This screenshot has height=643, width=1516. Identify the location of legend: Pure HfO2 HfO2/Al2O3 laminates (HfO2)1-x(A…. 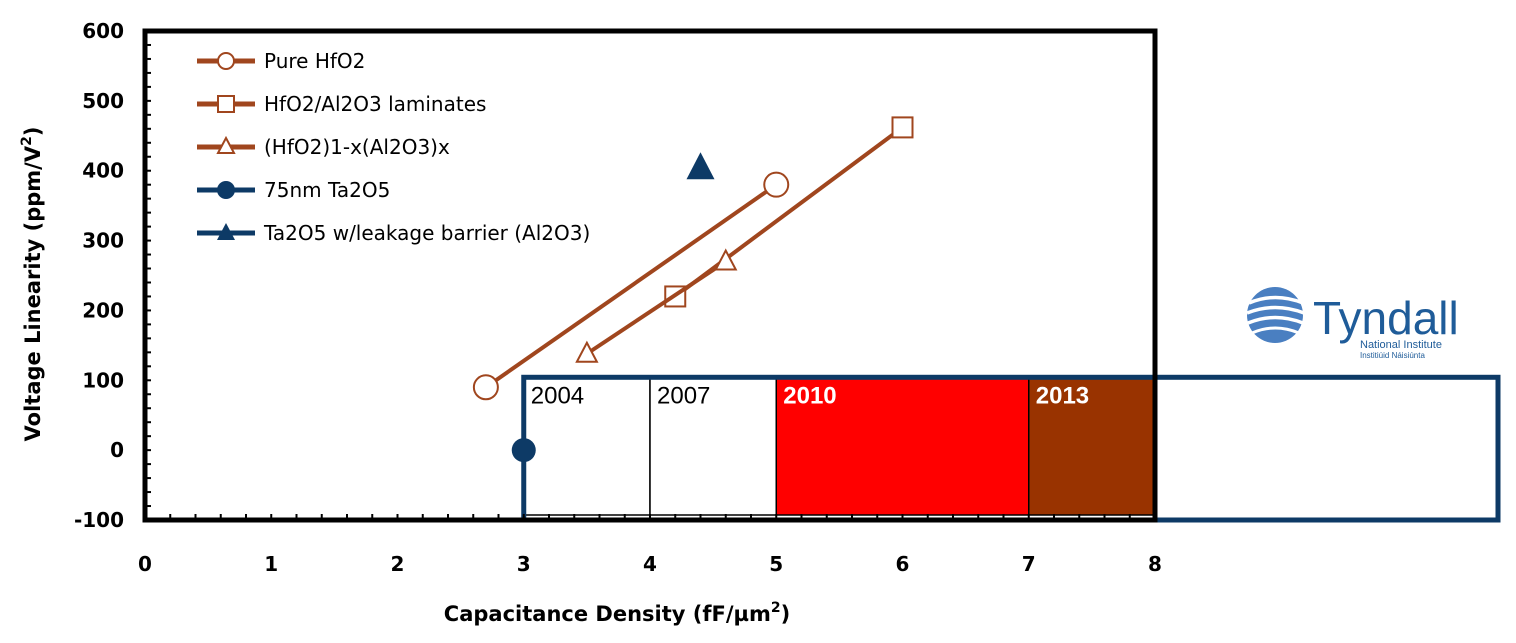
(393, 147).